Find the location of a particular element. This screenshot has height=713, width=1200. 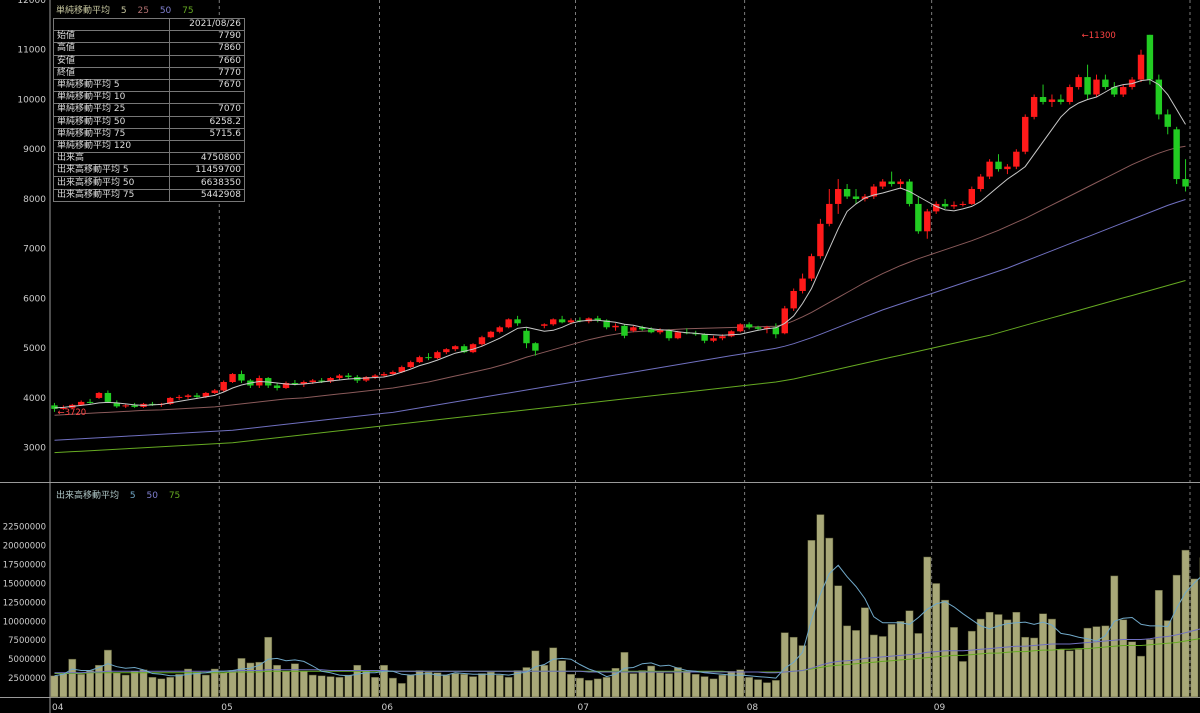

info-label: 出来高移動平均 50 is located at coordinates (111, 183).